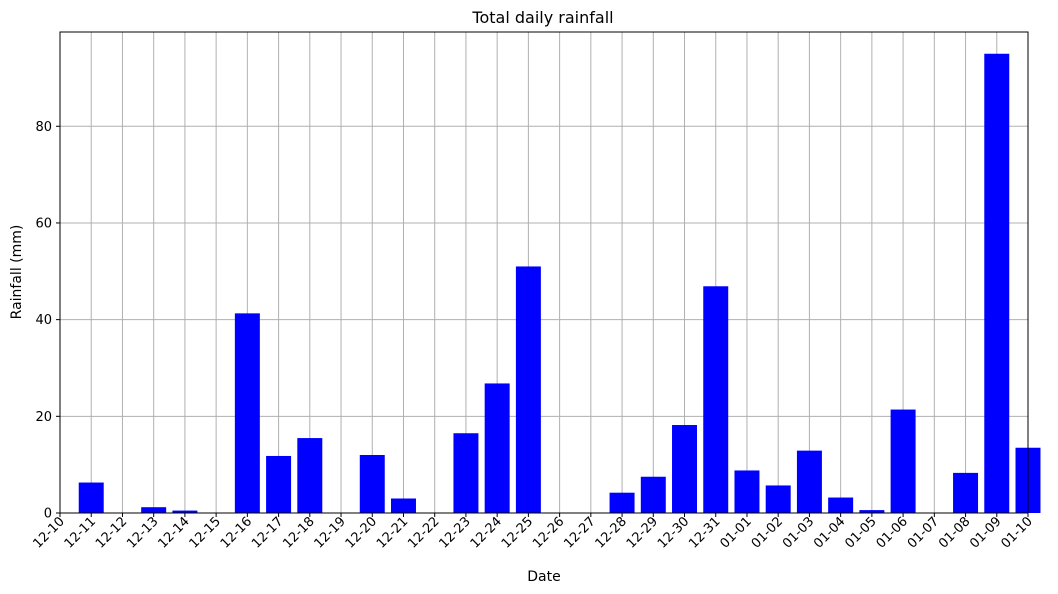 The width and height of the screenshot is (1058, 594). Describe the element at coordinates (767, 532) in the screenshot. I see `x-tick-label: 01-02` at that location.